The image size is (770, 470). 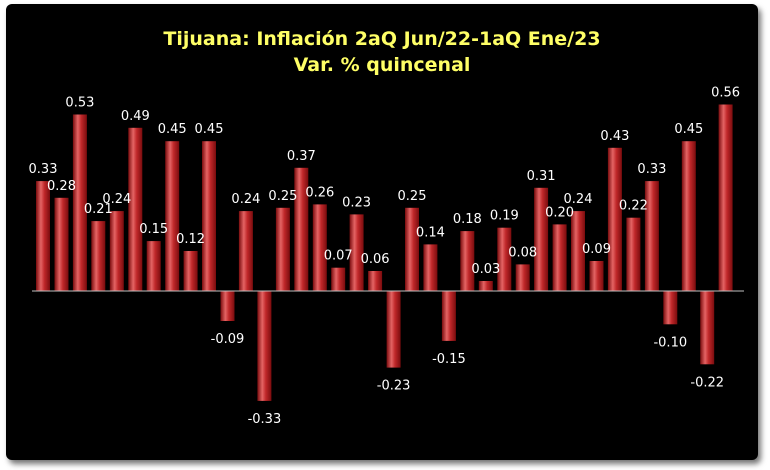 What do you see at coordinates (467, 219) in the screenshot?
I see `data-label-24: 0.18` at bounding box center [467, 219].